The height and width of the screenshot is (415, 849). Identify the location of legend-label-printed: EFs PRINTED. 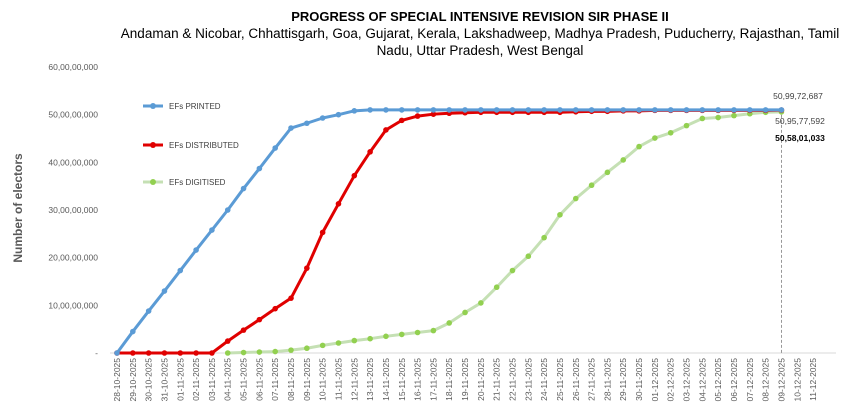
(195, 106).